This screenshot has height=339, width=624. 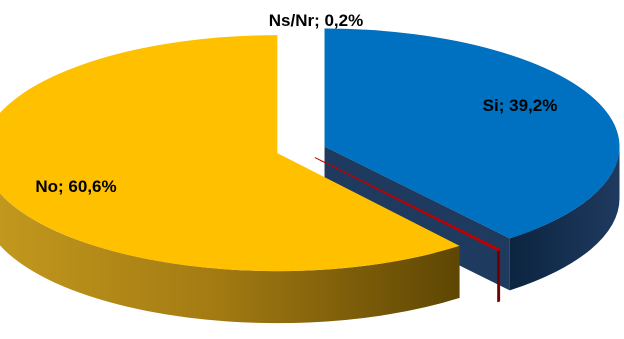 I want to click on slice-ns-nr-rim, so click(x=499, y=276).